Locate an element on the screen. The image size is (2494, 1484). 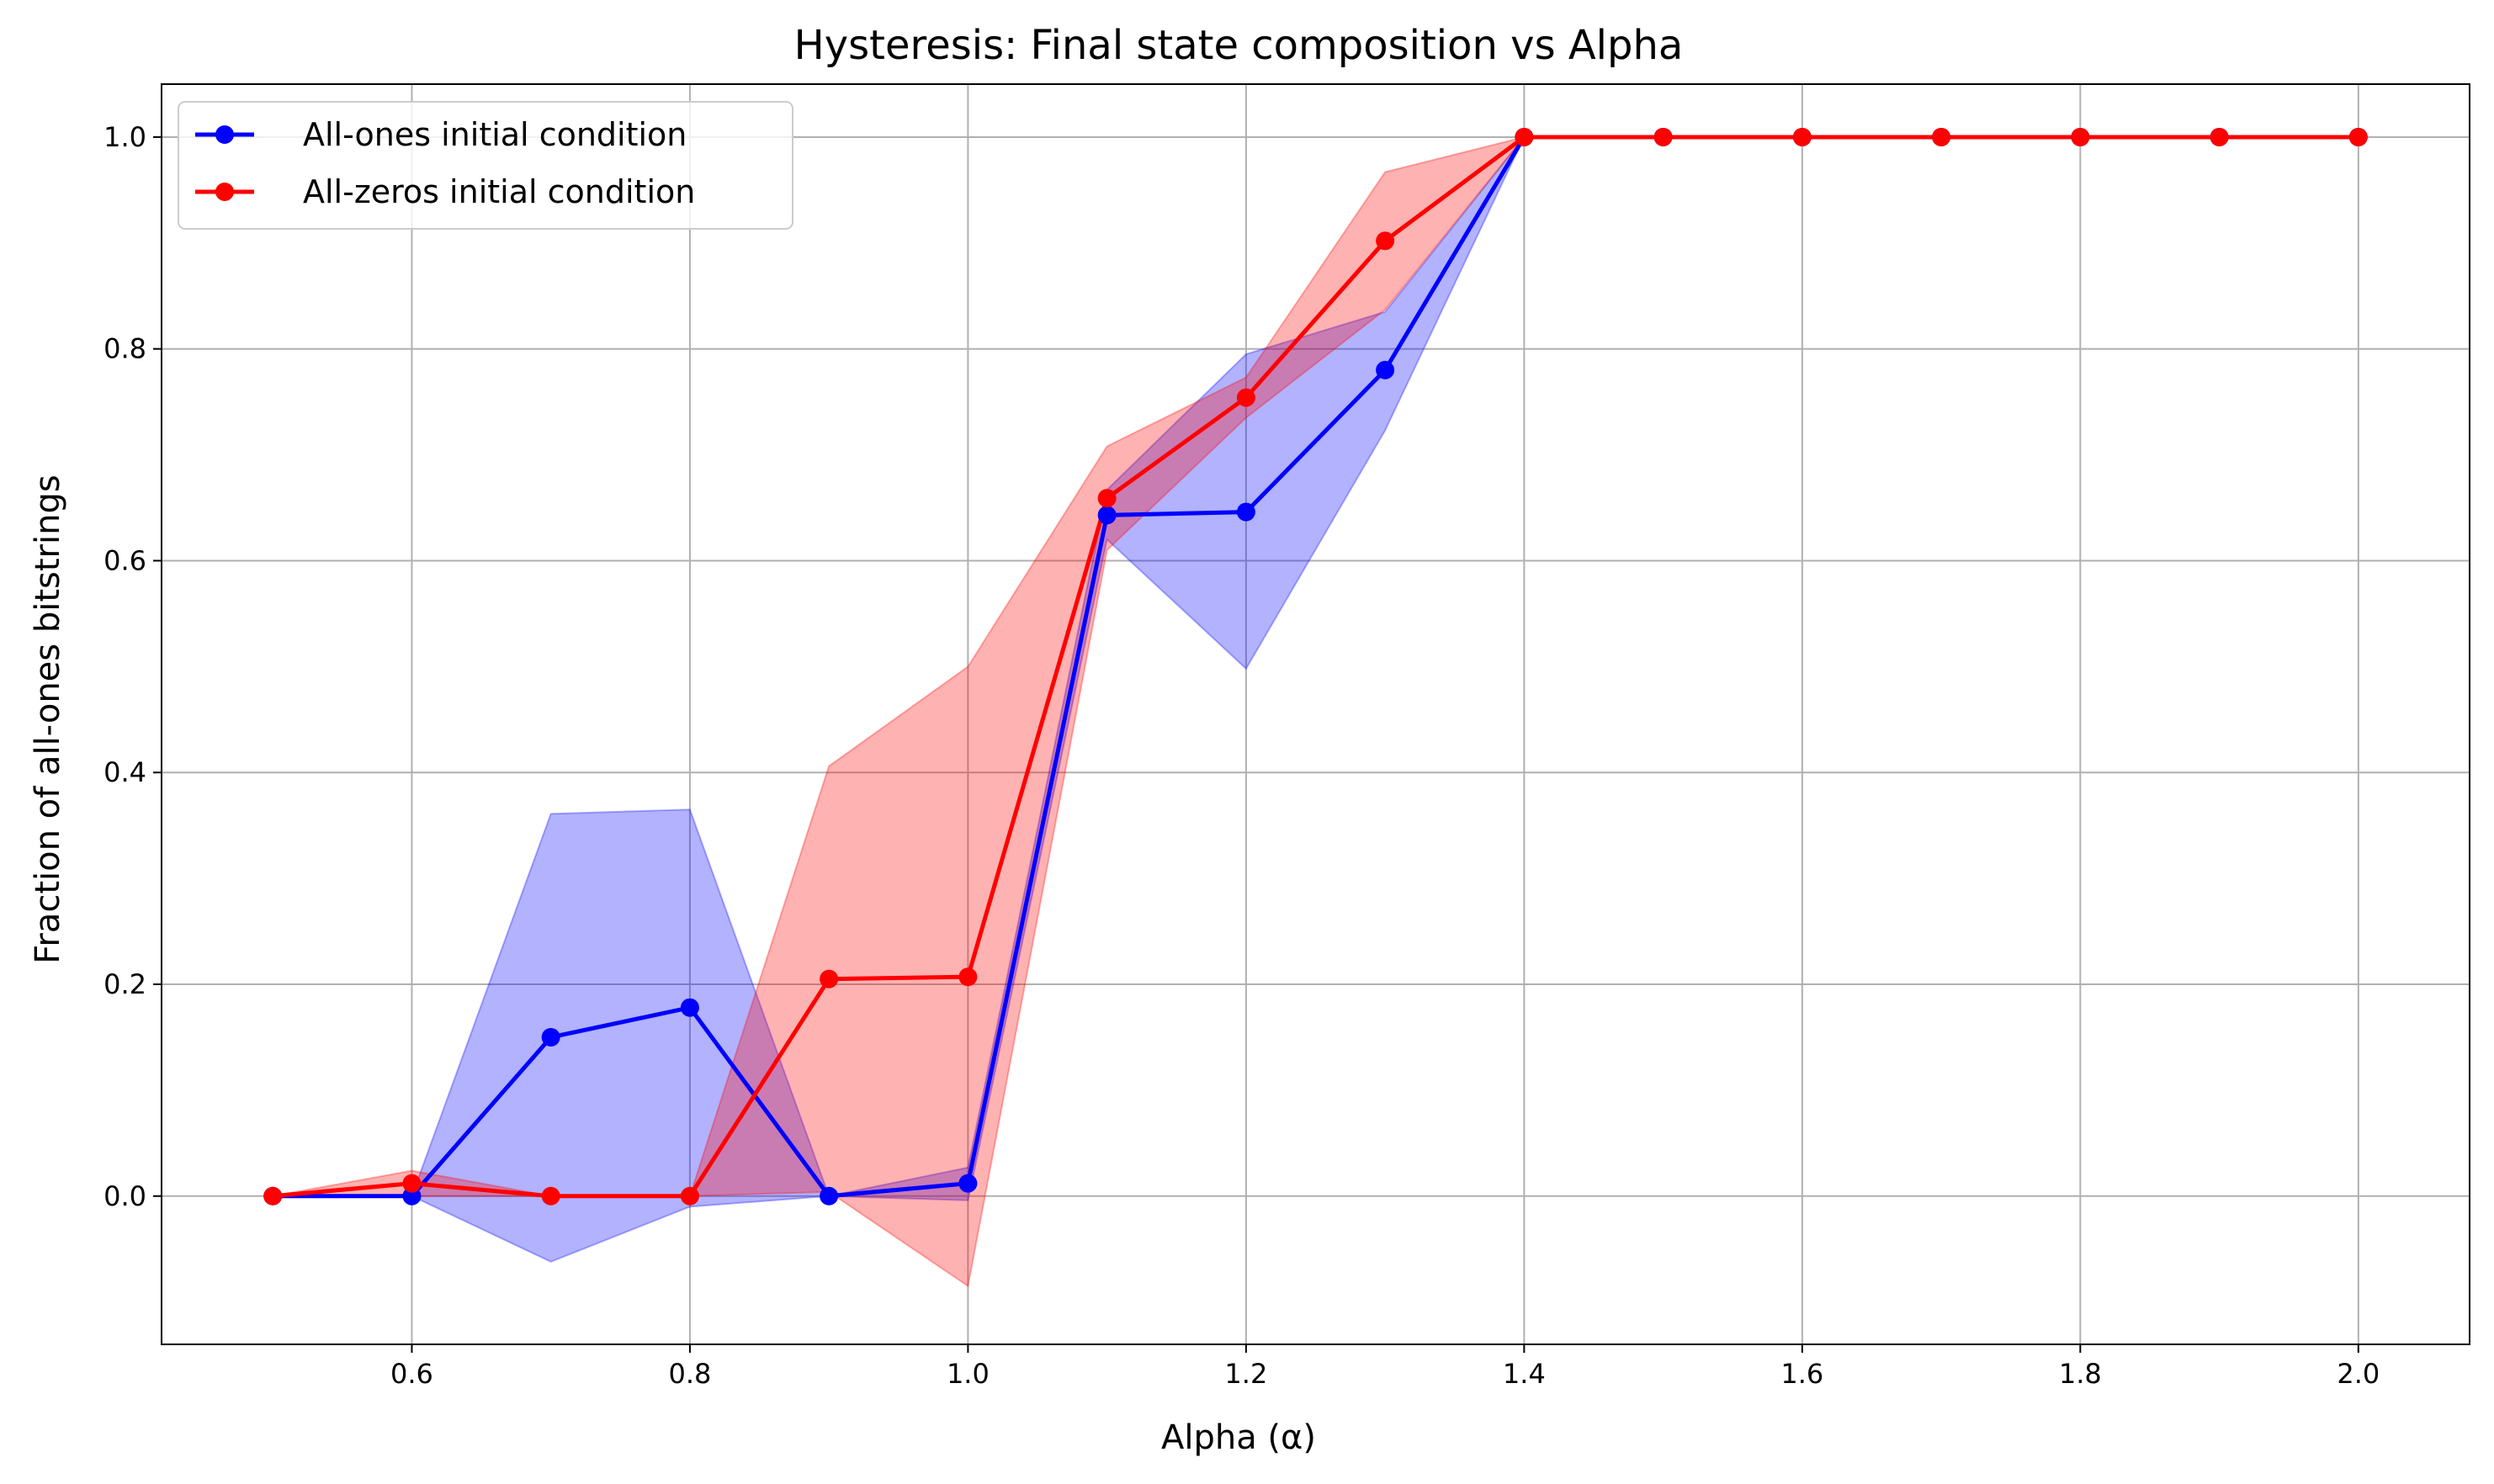
y-tick-label: 0.0 is located at coordinates (124, 1196).